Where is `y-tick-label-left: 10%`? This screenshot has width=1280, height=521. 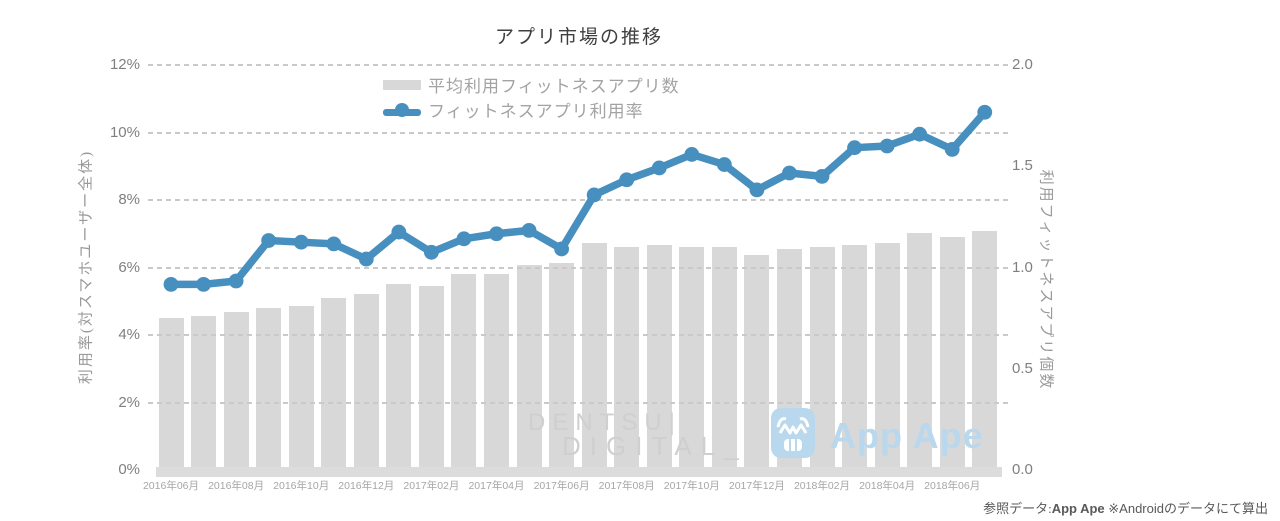 y-tick-label-left: 10% is located at coordinates (124, 132).